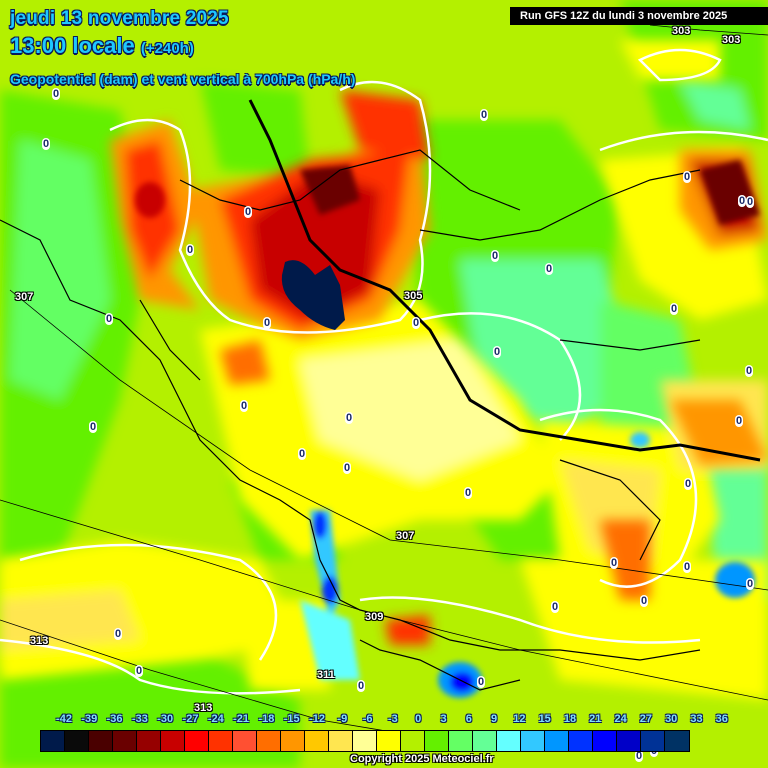 Image resolution: width=768 pixels, height=768 pixels. I want to click on copyright: Copyright 2025 Meteociel.fr, so click(422, 759).